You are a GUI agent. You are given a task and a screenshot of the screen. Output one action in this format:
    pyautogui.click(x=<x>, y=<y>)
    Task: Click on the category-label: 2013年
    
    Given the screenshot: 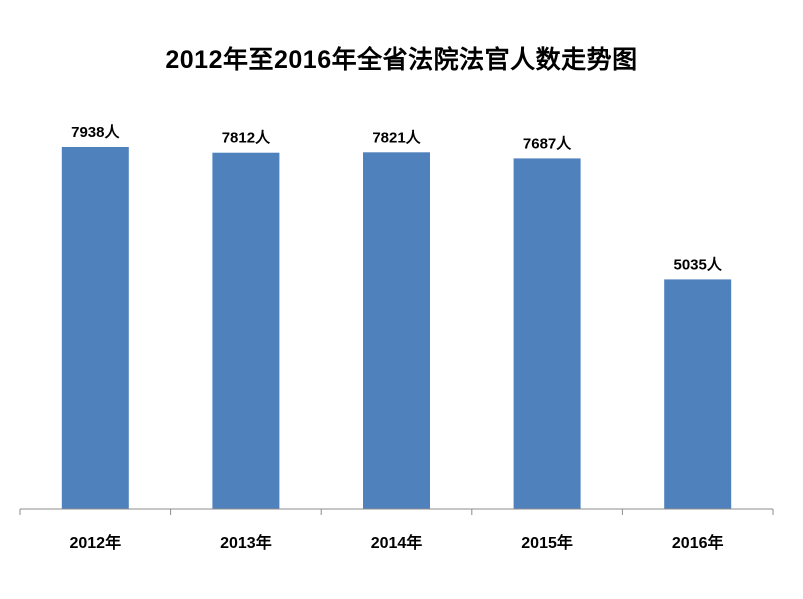 What is the action you would take?
    pyautogui.click(x=246, y=542)
    